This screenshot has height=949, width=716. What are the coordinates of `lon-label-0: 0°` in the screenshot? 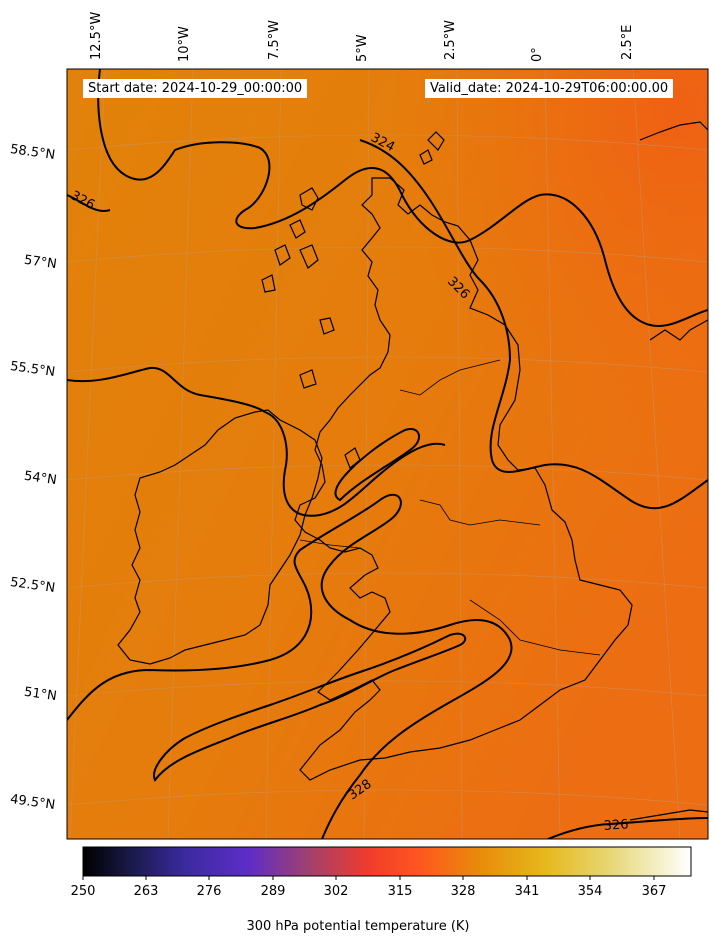 It's located at (537, 54).